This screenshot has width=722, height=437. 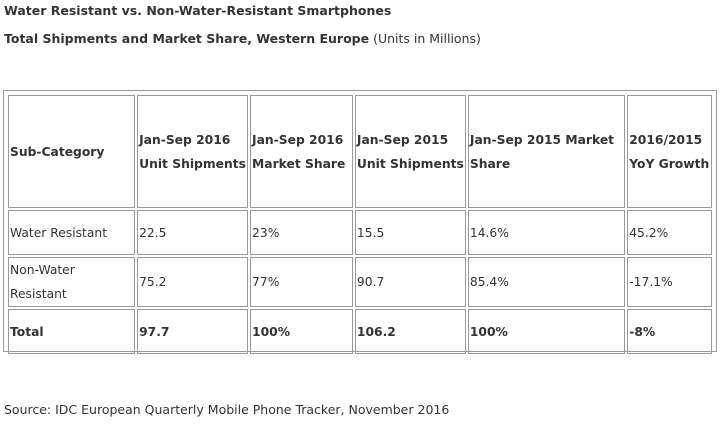 What do you see at coordinates (669, 232) in the screenshot?
I see `table-cell: 45.2%` at bounding box center [669, 232].